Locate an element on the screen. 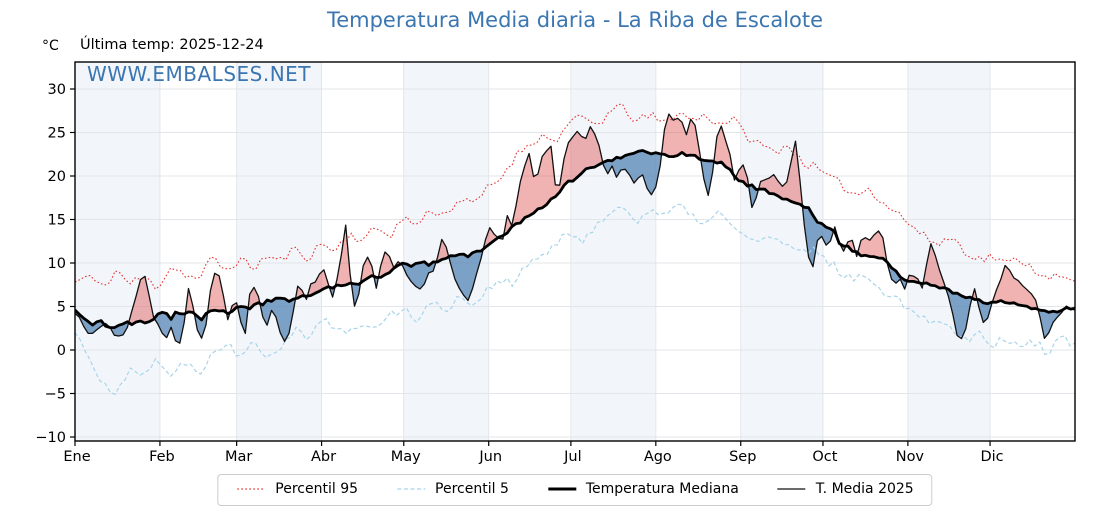  x-tick-label: Sep is located at coordinates (742, 457).